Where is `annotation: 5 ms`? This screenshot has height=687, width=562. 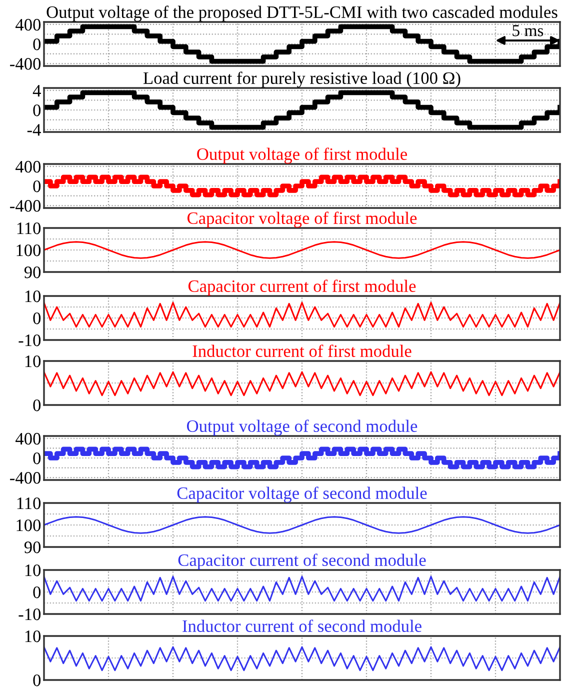 annotation: 5 ms is located at coordinates (528, 30).